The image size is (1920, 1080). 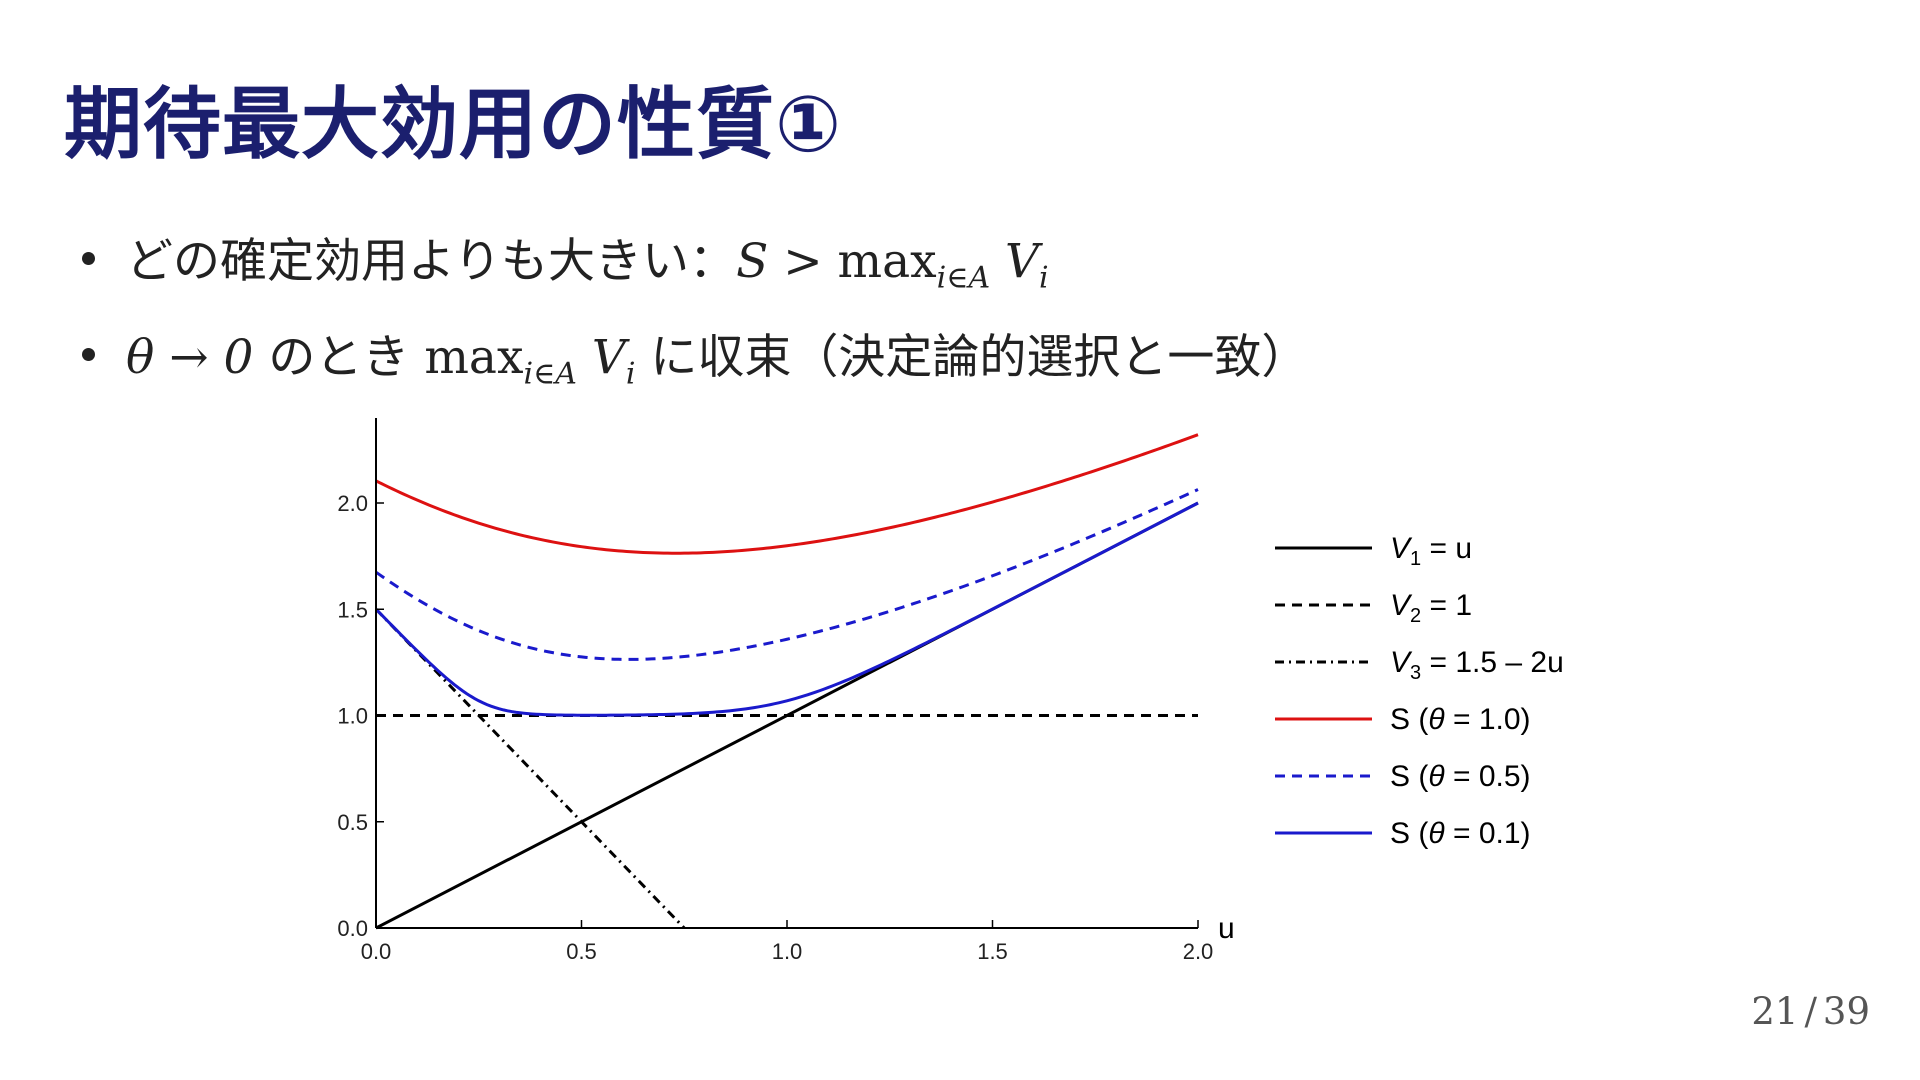 I want to click on bullet-text: θ → 0 のとき maxi∈A Vi に収束（決定論的選択と一致）, so click(x=717, y=360).